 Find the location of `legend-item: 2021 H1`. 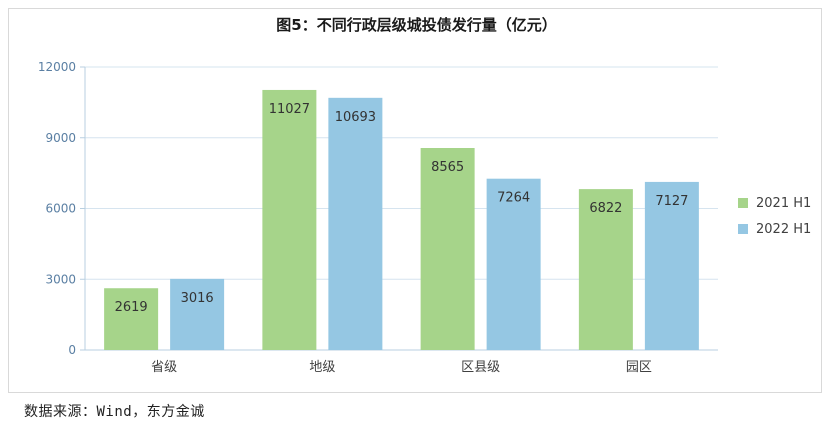

legend-item: 2021 H1 is located at coordinates (774, 203).